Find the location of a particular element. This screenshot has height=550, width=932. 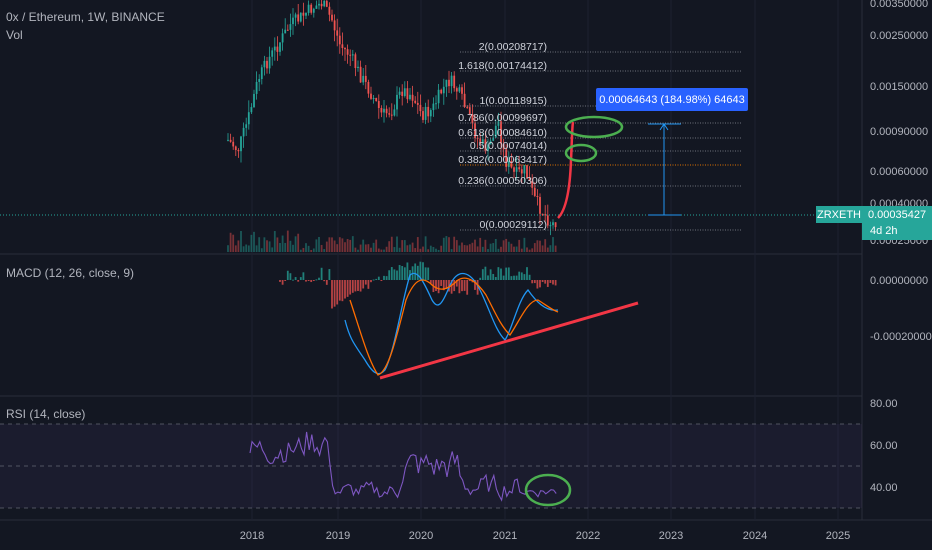

rsi-ellipse is located at coordinates (548, 490).